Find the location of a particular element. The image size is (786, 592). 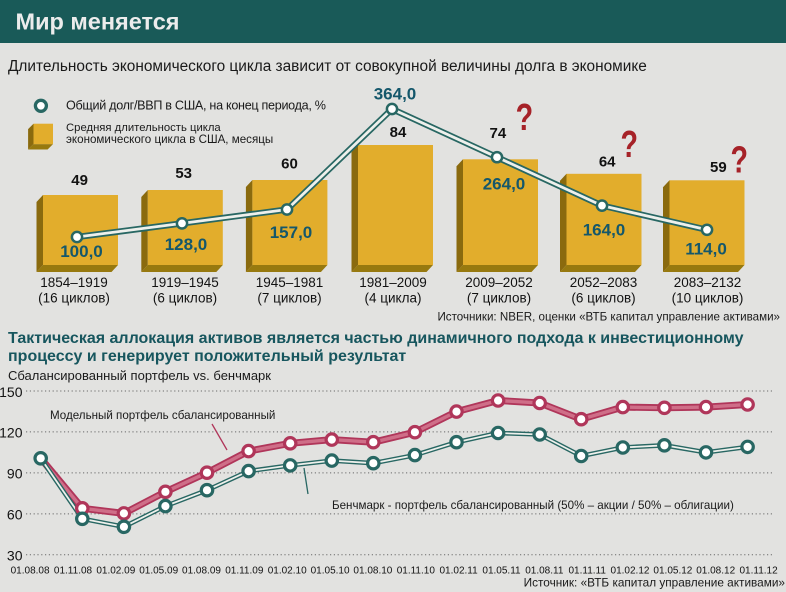

svg-text: 01.05.09 is located at coordinates (158, 571).